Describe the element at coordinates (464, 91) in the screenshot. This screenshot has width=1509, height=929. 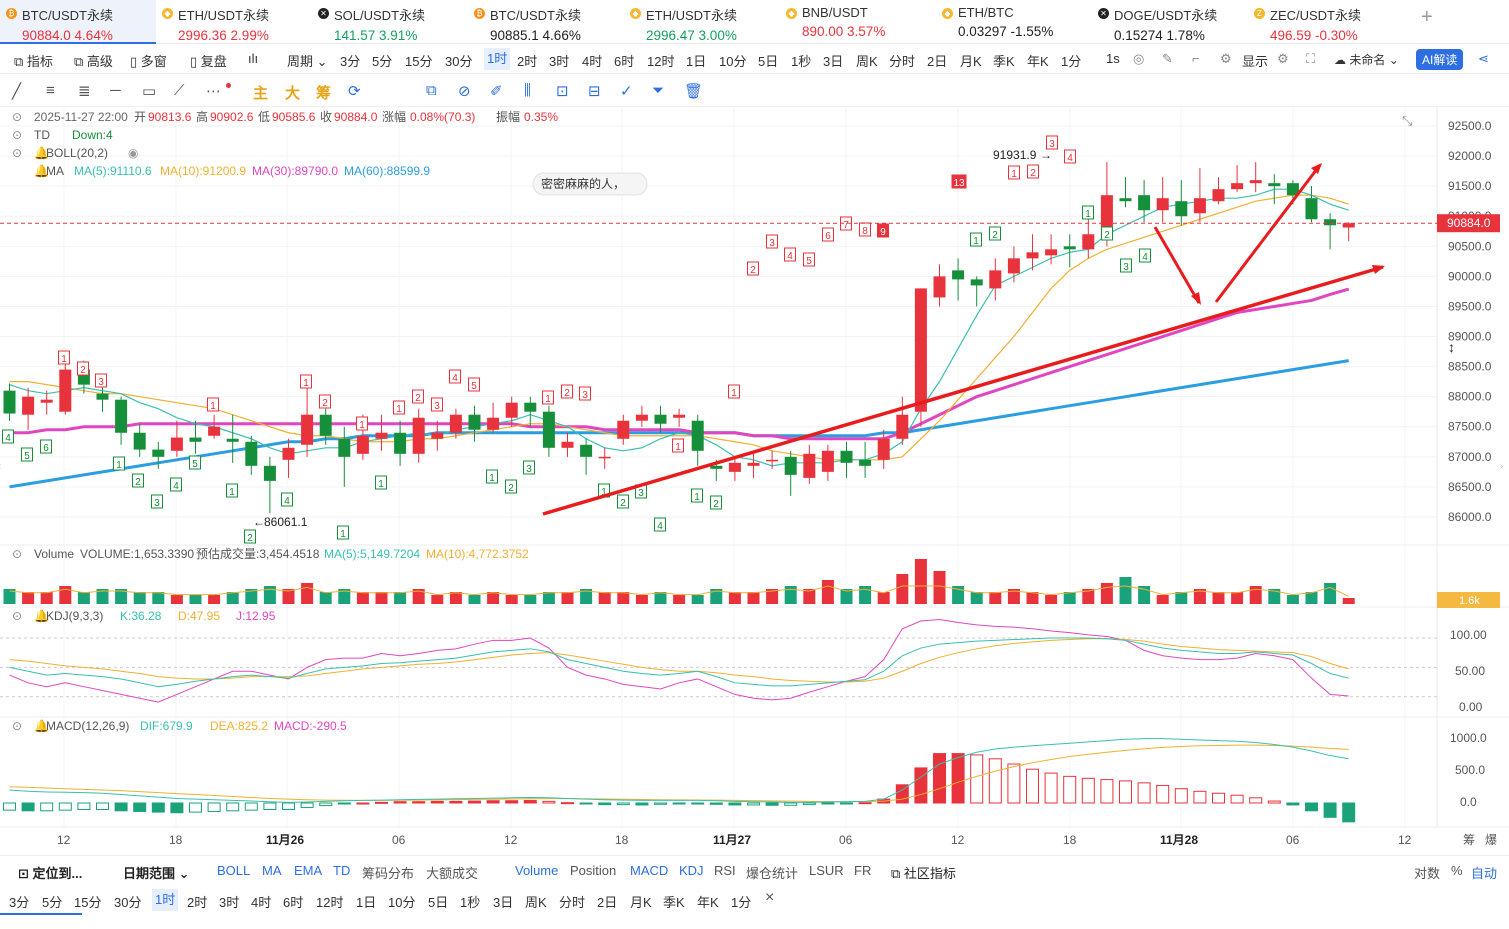
I see `link-icon: ⊘` at that location.